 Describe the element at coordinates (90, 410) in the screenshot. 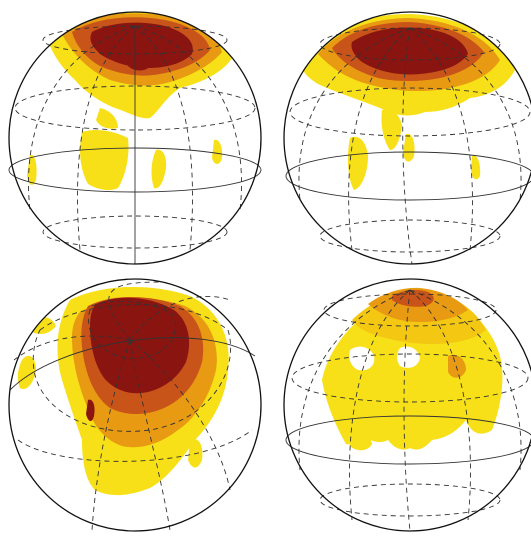

I see `heat-dark-streak` at that location.